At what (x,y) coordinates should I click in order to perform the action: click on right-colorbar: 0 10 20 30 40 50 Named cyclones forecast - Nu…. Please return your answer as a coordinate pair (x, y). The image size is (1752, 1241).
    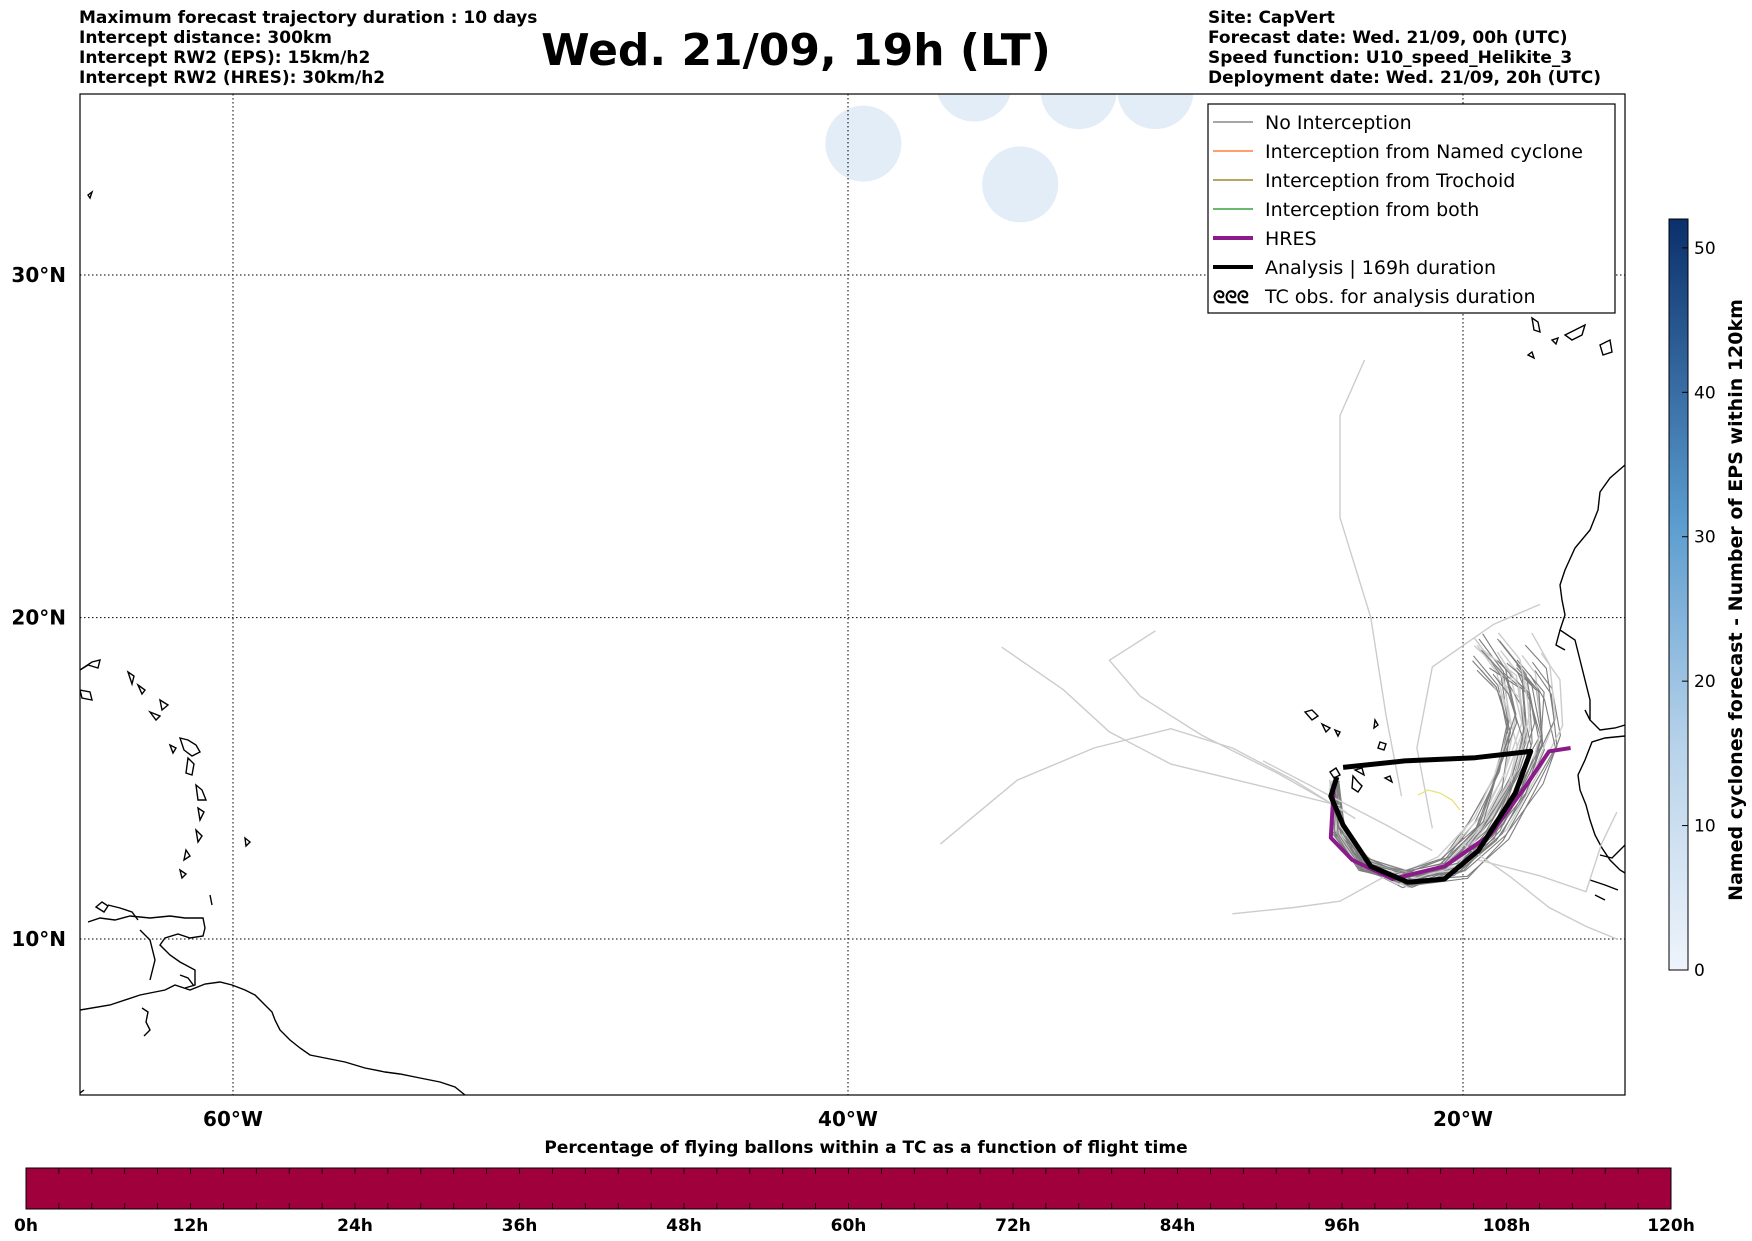
    Looking at the image, I should click on (1707, 599).